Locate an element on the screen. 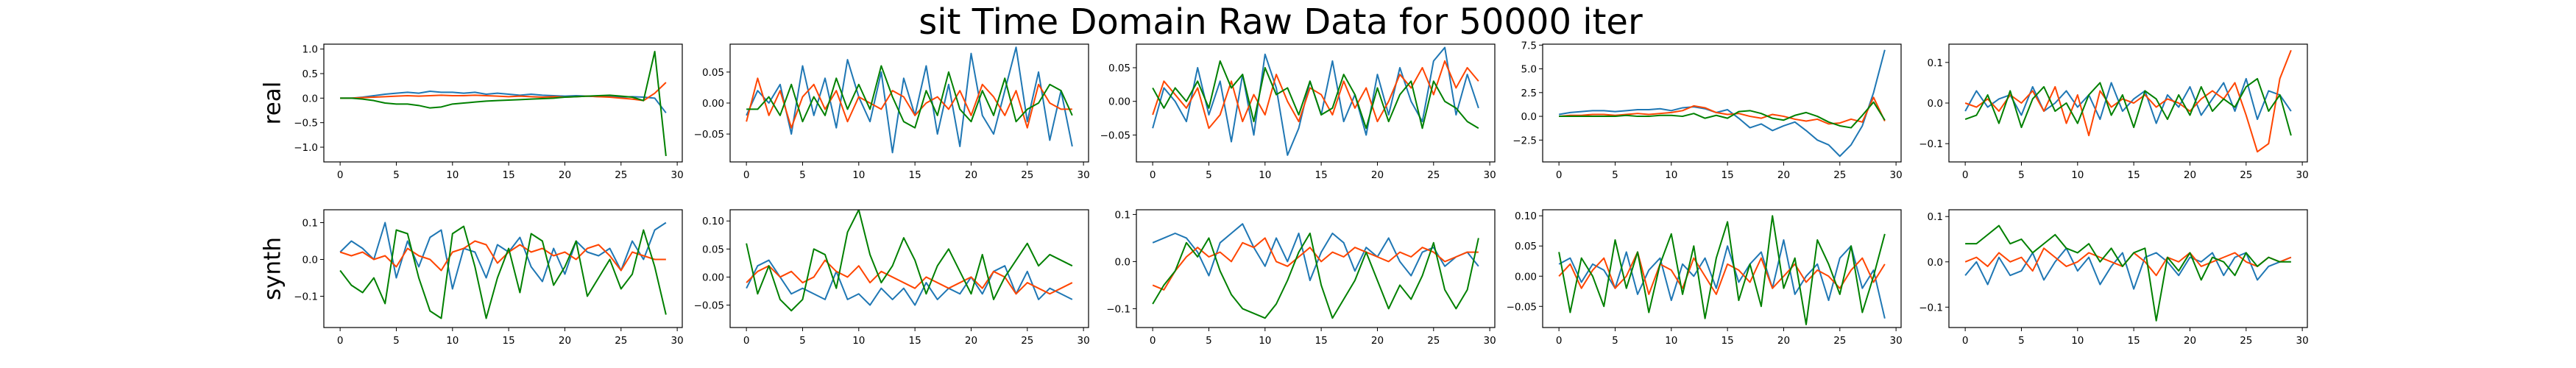 This screenshot has height=368, width=2576. y-tick-label: 1.0 is located at coordinates (310, 50).